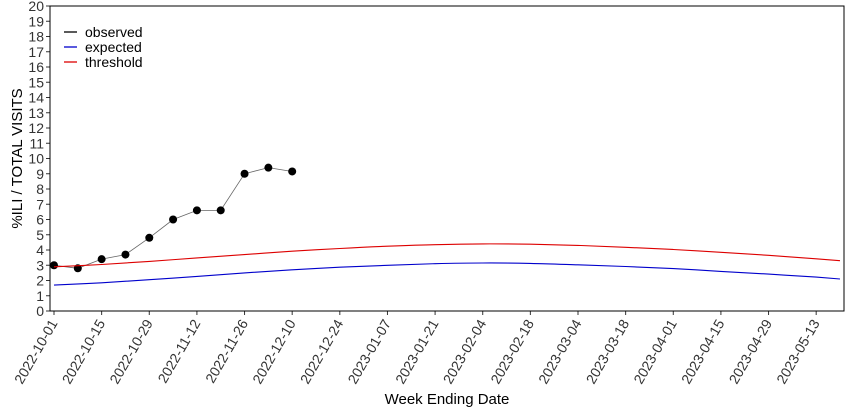 The height and width of the screenshot is (409, 850). What do you see at coordinates (703, 351) in the screenshot?
I see `x-tick-label: 2023-04-15` at bounding box center [703, 351].